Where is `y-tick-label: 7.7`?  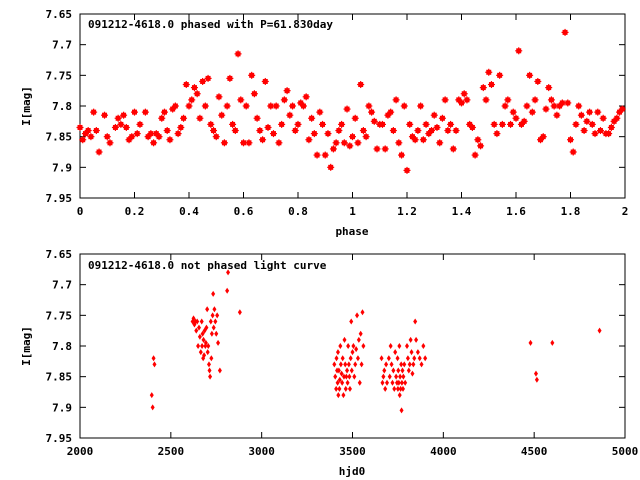
y-tick-label: 7.7 is located at coordinates (62, 45).